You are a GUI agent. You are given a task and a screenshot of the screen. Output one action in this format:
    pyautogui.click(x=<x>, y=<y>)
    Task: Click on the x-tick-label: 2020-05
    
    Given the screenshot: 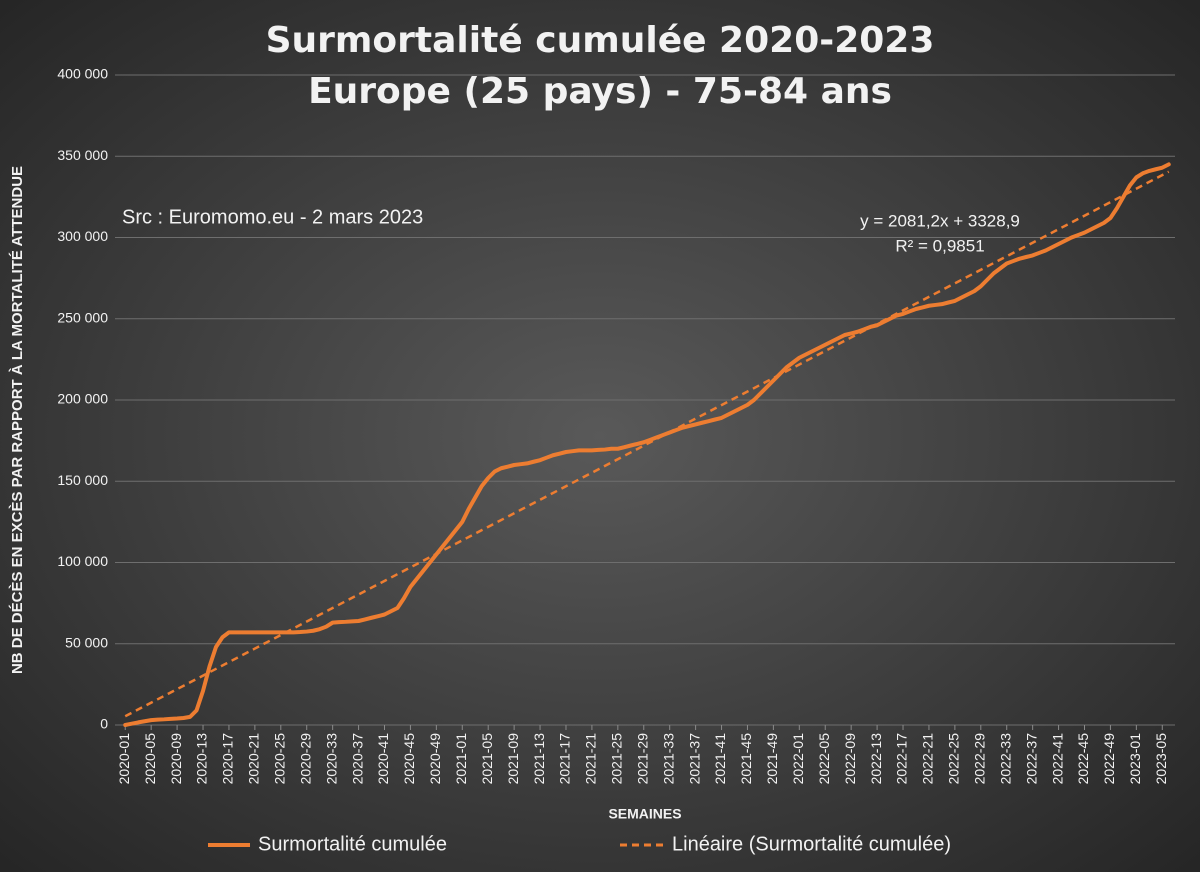 What is the action you would take?
    pyautogui.click(x=150, y=759)
    